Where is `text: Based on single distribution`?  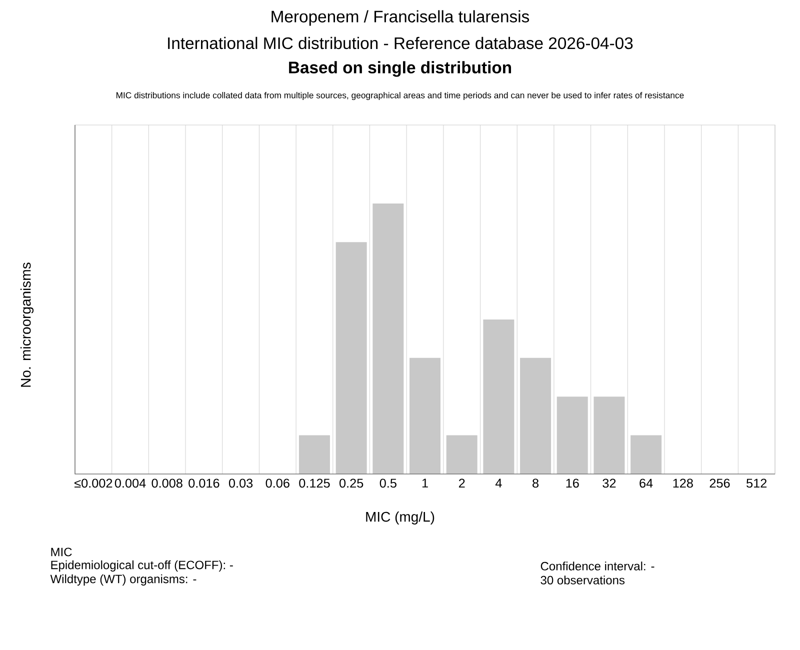 text: Based on single distribution is located at coordinates (400, 69).